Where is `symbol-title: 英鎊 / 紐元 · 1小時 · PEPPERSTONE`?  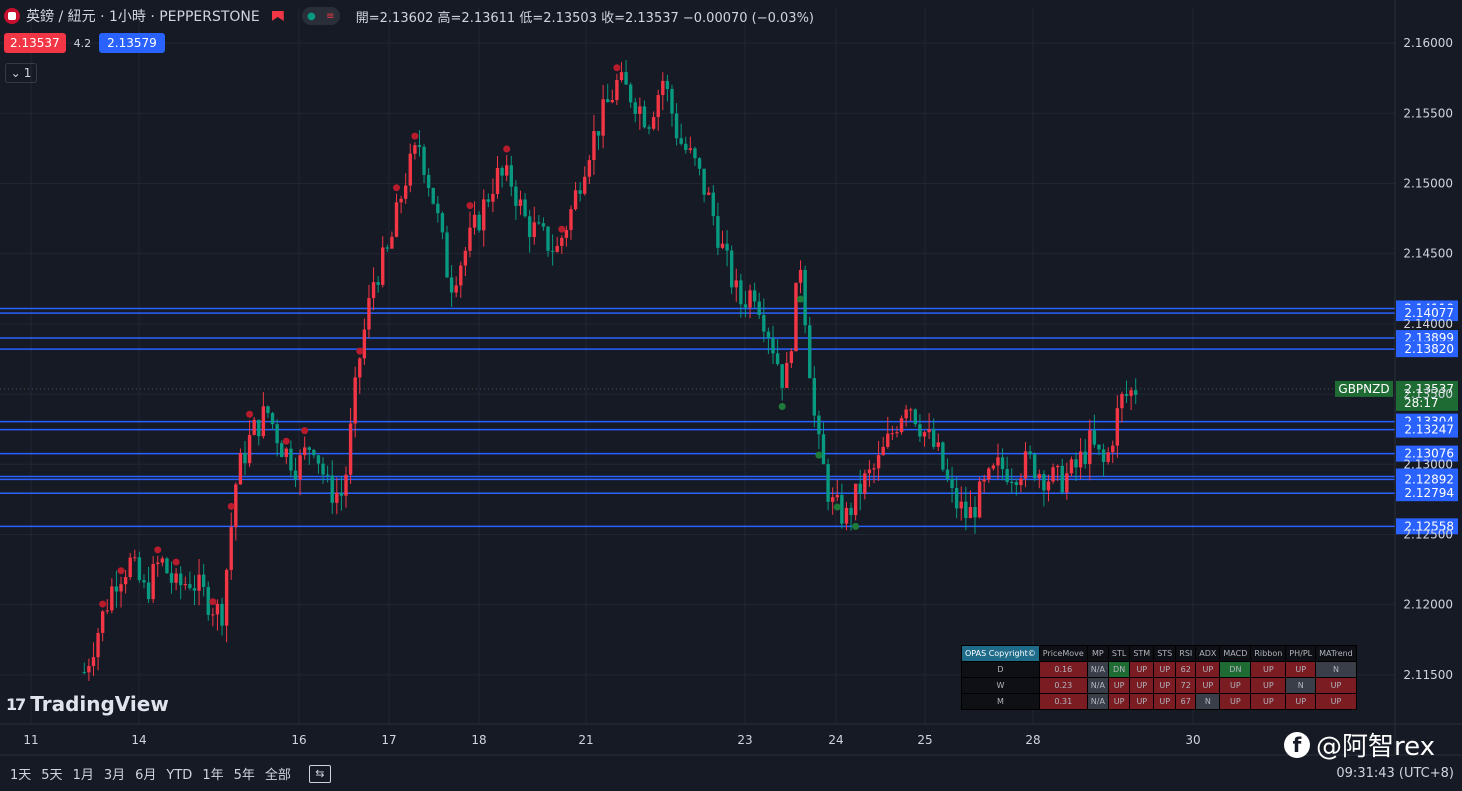 symbol-title: 英鎊 / 紐元 · 1小時 · PEPPERSTONE is located at coordinates (143, 17).